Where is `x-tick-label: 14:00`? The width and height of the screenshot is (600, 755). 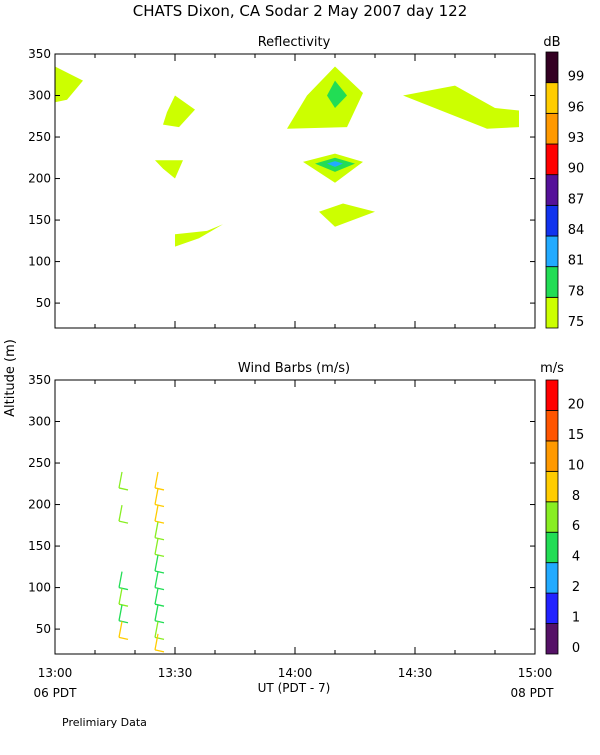 x-tick-label: 14:00 is located at coordinates (295, 673).